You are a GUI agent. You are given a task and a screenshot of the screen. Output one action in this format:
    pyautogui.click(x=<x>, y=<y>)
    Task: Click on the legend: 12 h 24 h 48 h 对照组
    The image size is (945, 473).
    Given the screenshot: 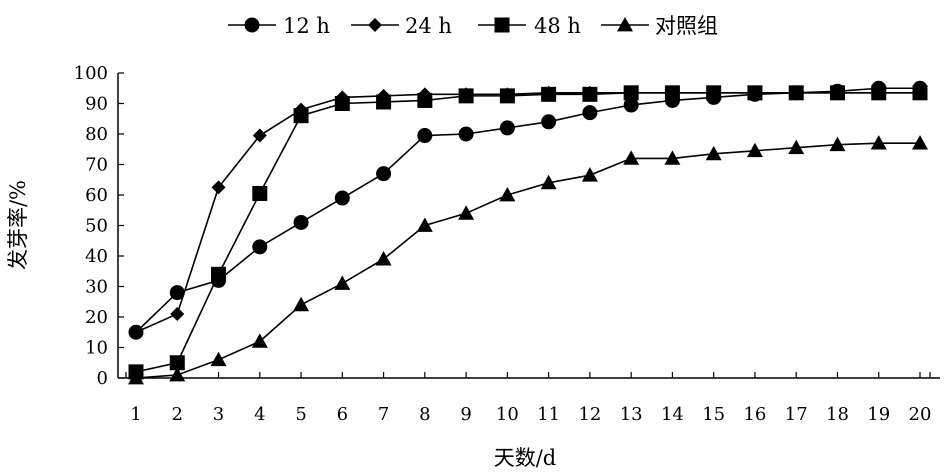 What is the action you would take?
    pyautogui.click(x=473, y=26)
    